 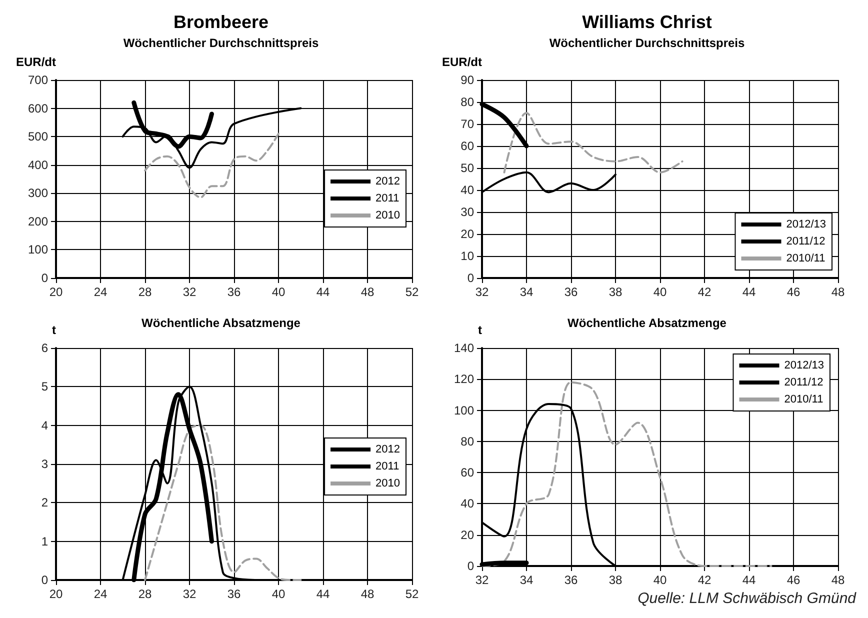 I want to click on source-note: Quelle: LLM Schwäbisch Gmünd, so click(x=747, y=598).